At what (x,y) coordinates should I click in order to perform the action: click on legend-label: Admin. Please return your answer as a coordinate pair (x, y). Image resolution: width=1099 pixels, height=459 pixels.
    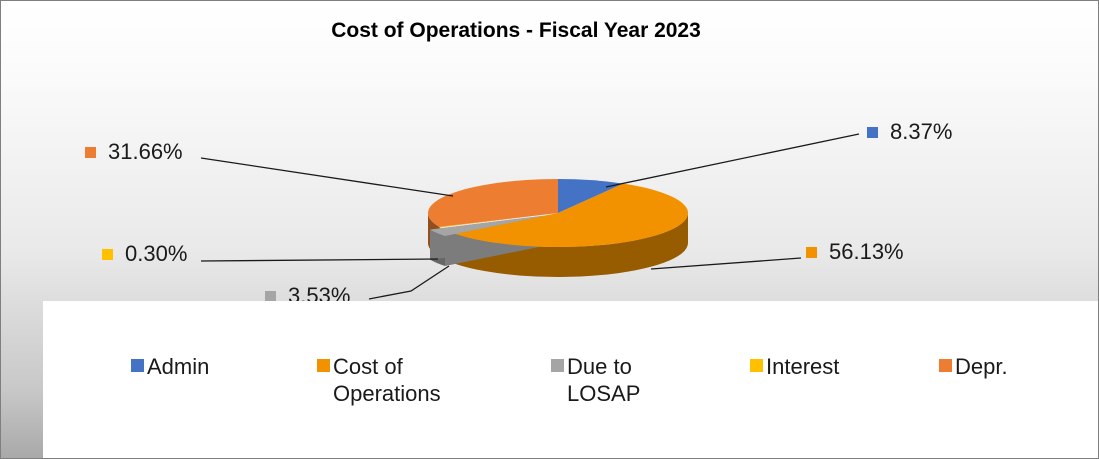
    Looking at the image, I should click on (178, 366).